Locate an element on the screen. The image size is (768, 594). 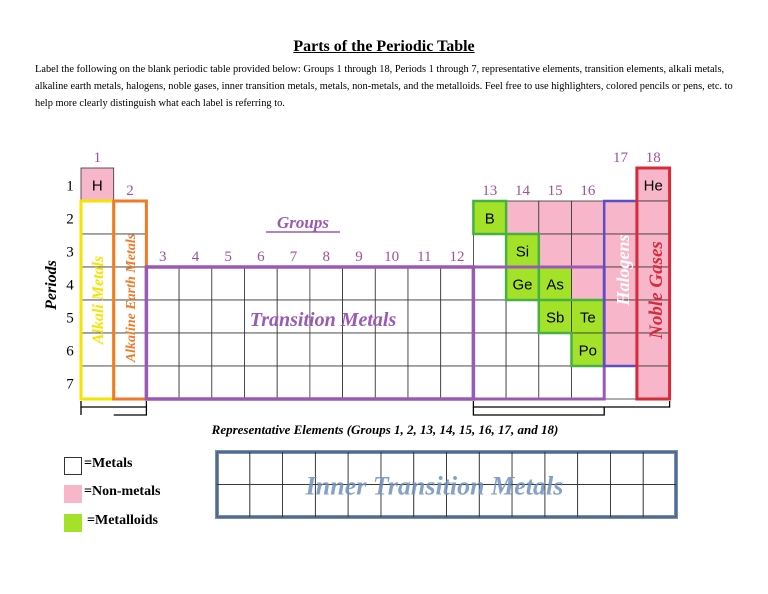
noble-gases-outline is located at coordinates (653, 283).